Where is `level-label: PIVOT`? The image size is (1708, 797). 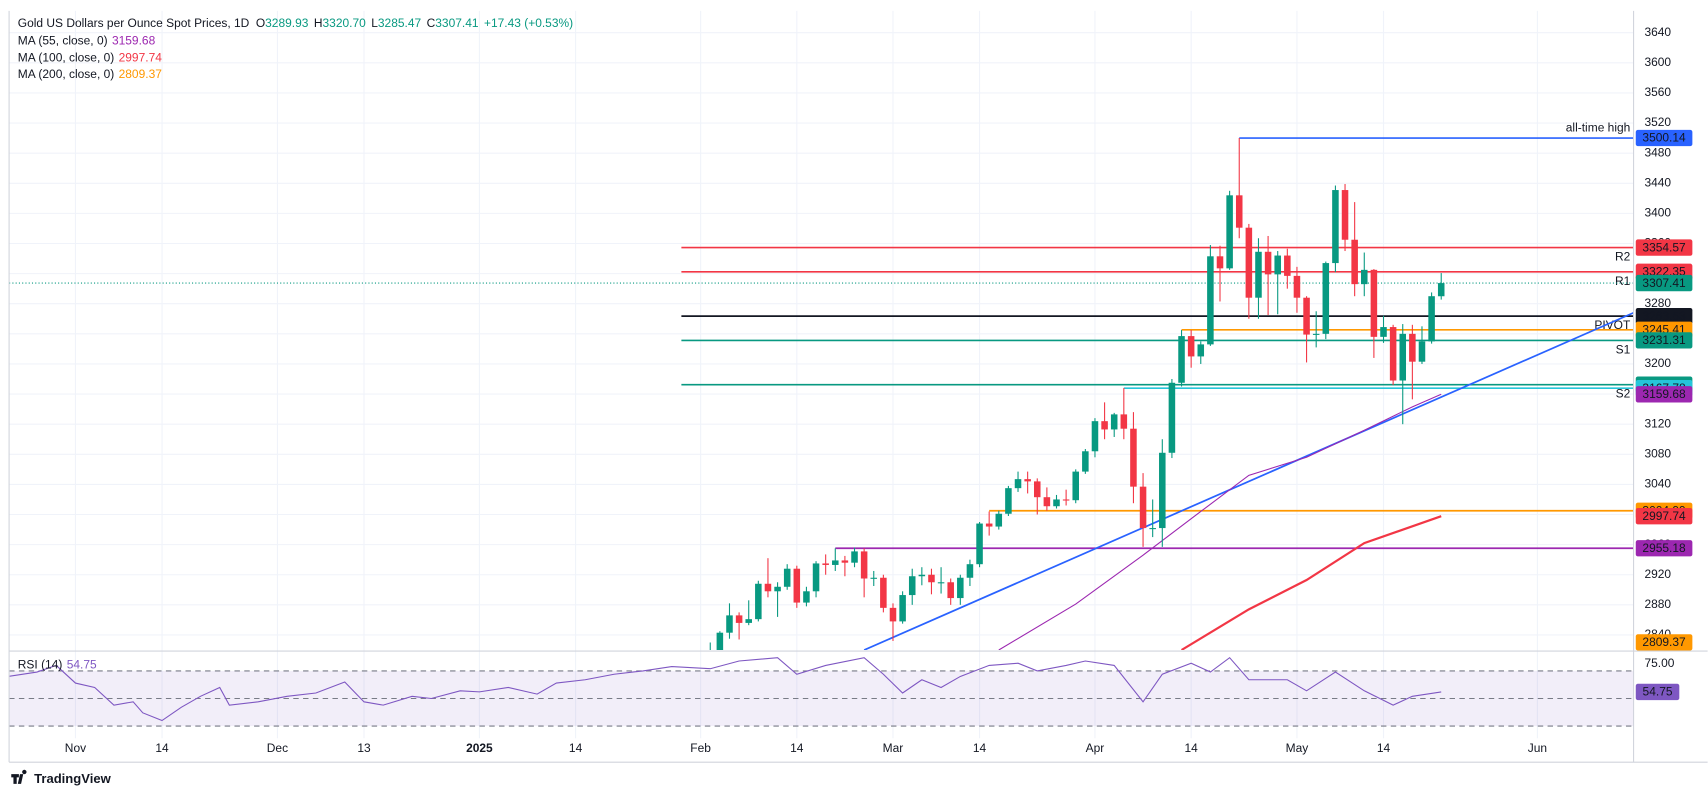
level-label: PIVOT is located at coordinates (1612, 325).